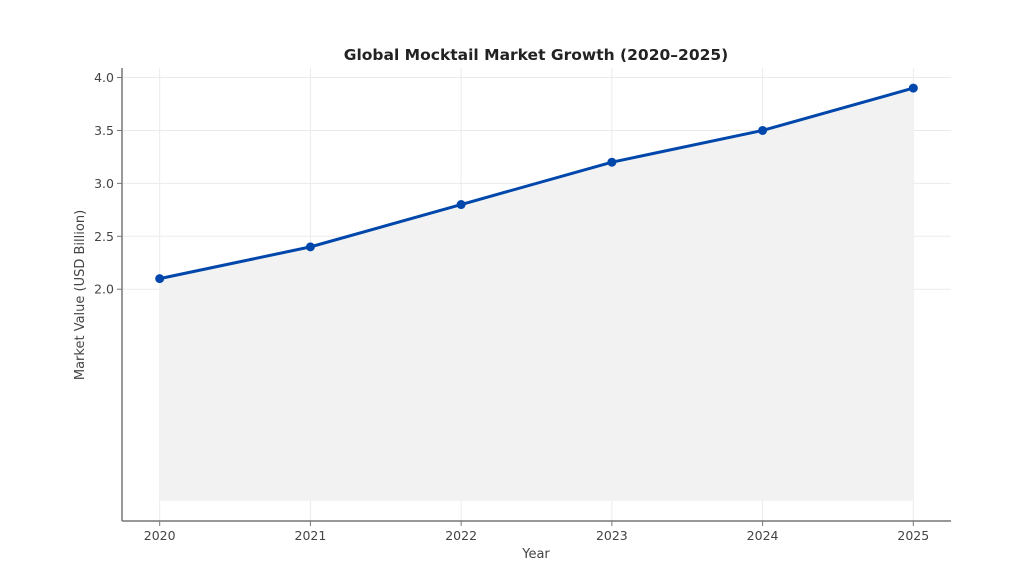  What do you see at coordinates (536, 532) in the screenshot?
I see `x-ticks: 2020 2021 2022 2023 2024 2025` at bounding box center [536, 532].